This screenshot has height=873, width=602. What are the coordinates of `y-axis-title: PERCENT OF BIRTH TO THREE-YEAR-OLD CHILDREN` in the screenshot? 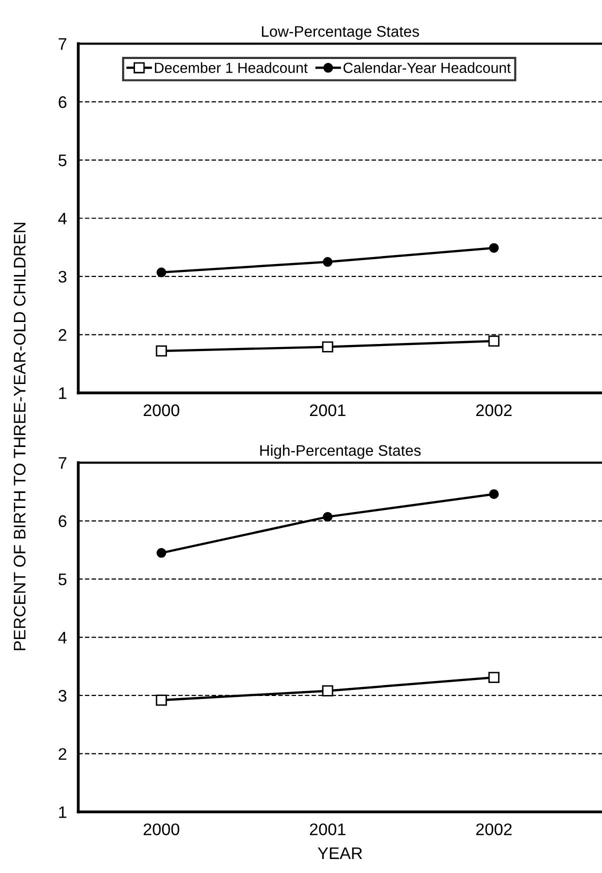 It's located at (20, 436).